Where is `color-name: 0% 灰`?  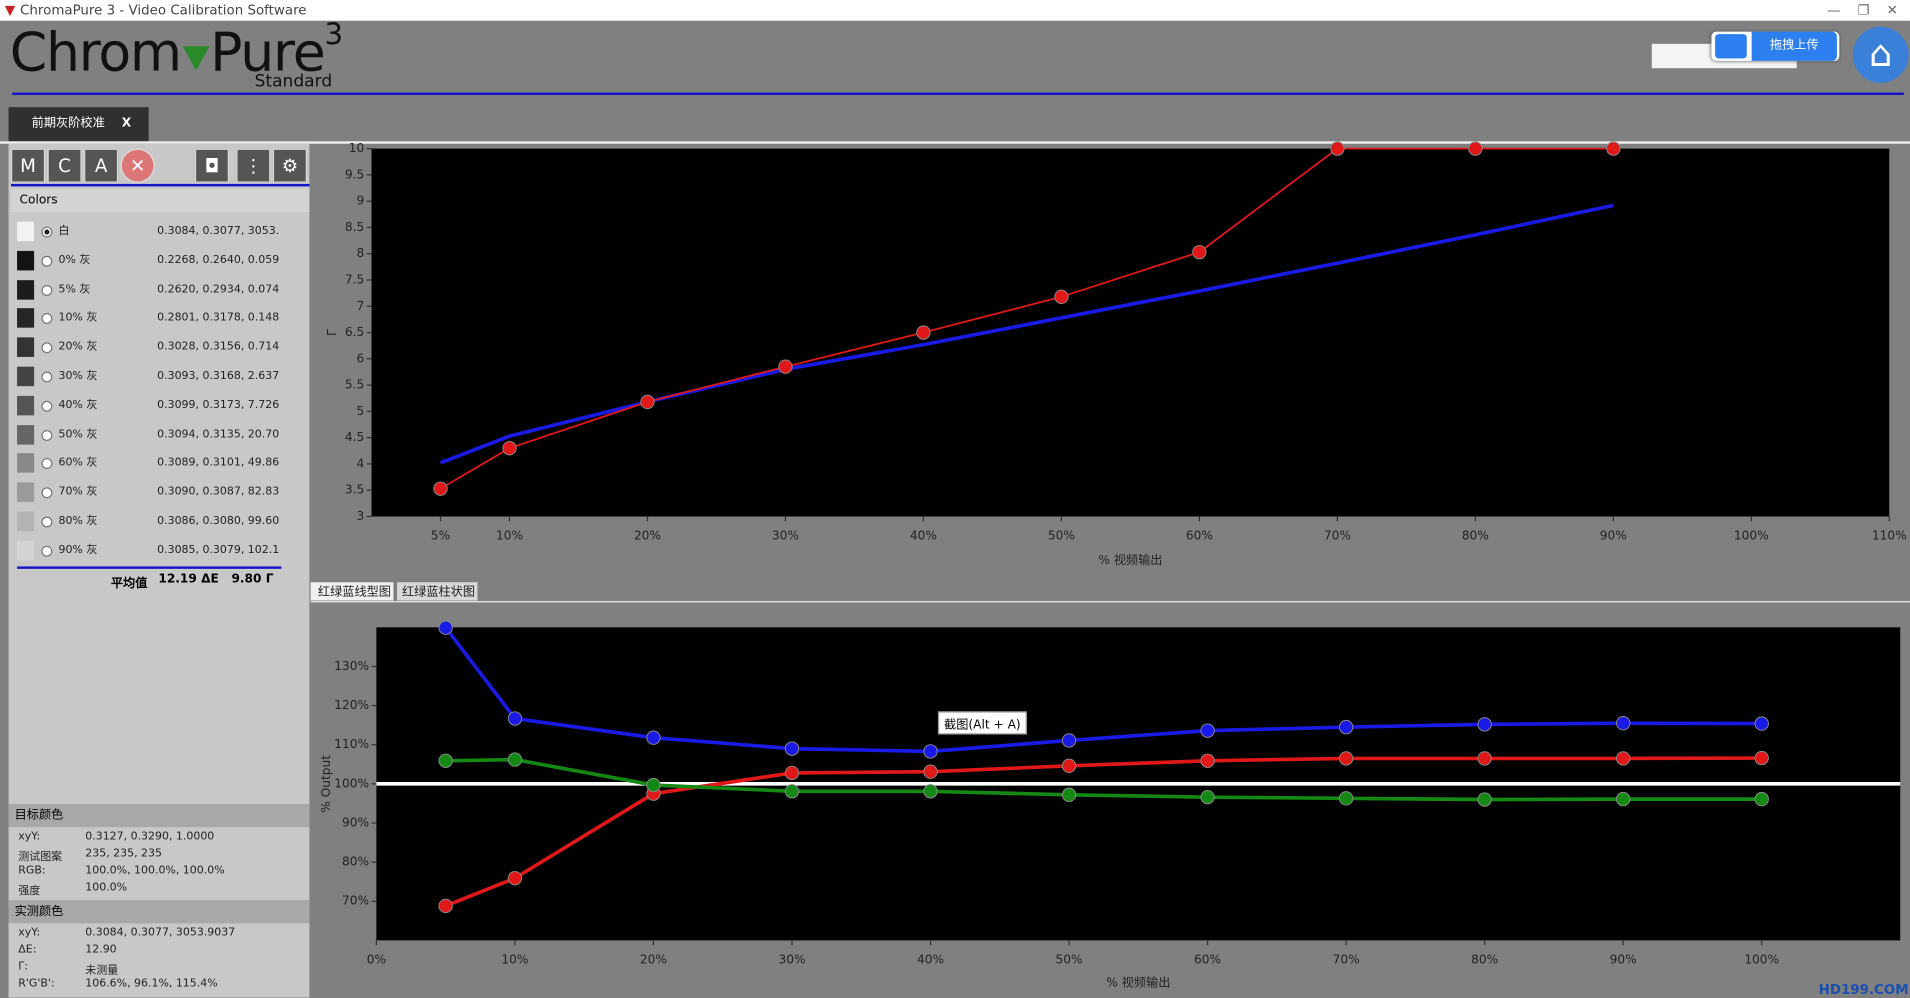
color-name: 0% 灰 is located at coordinates (74, 260).